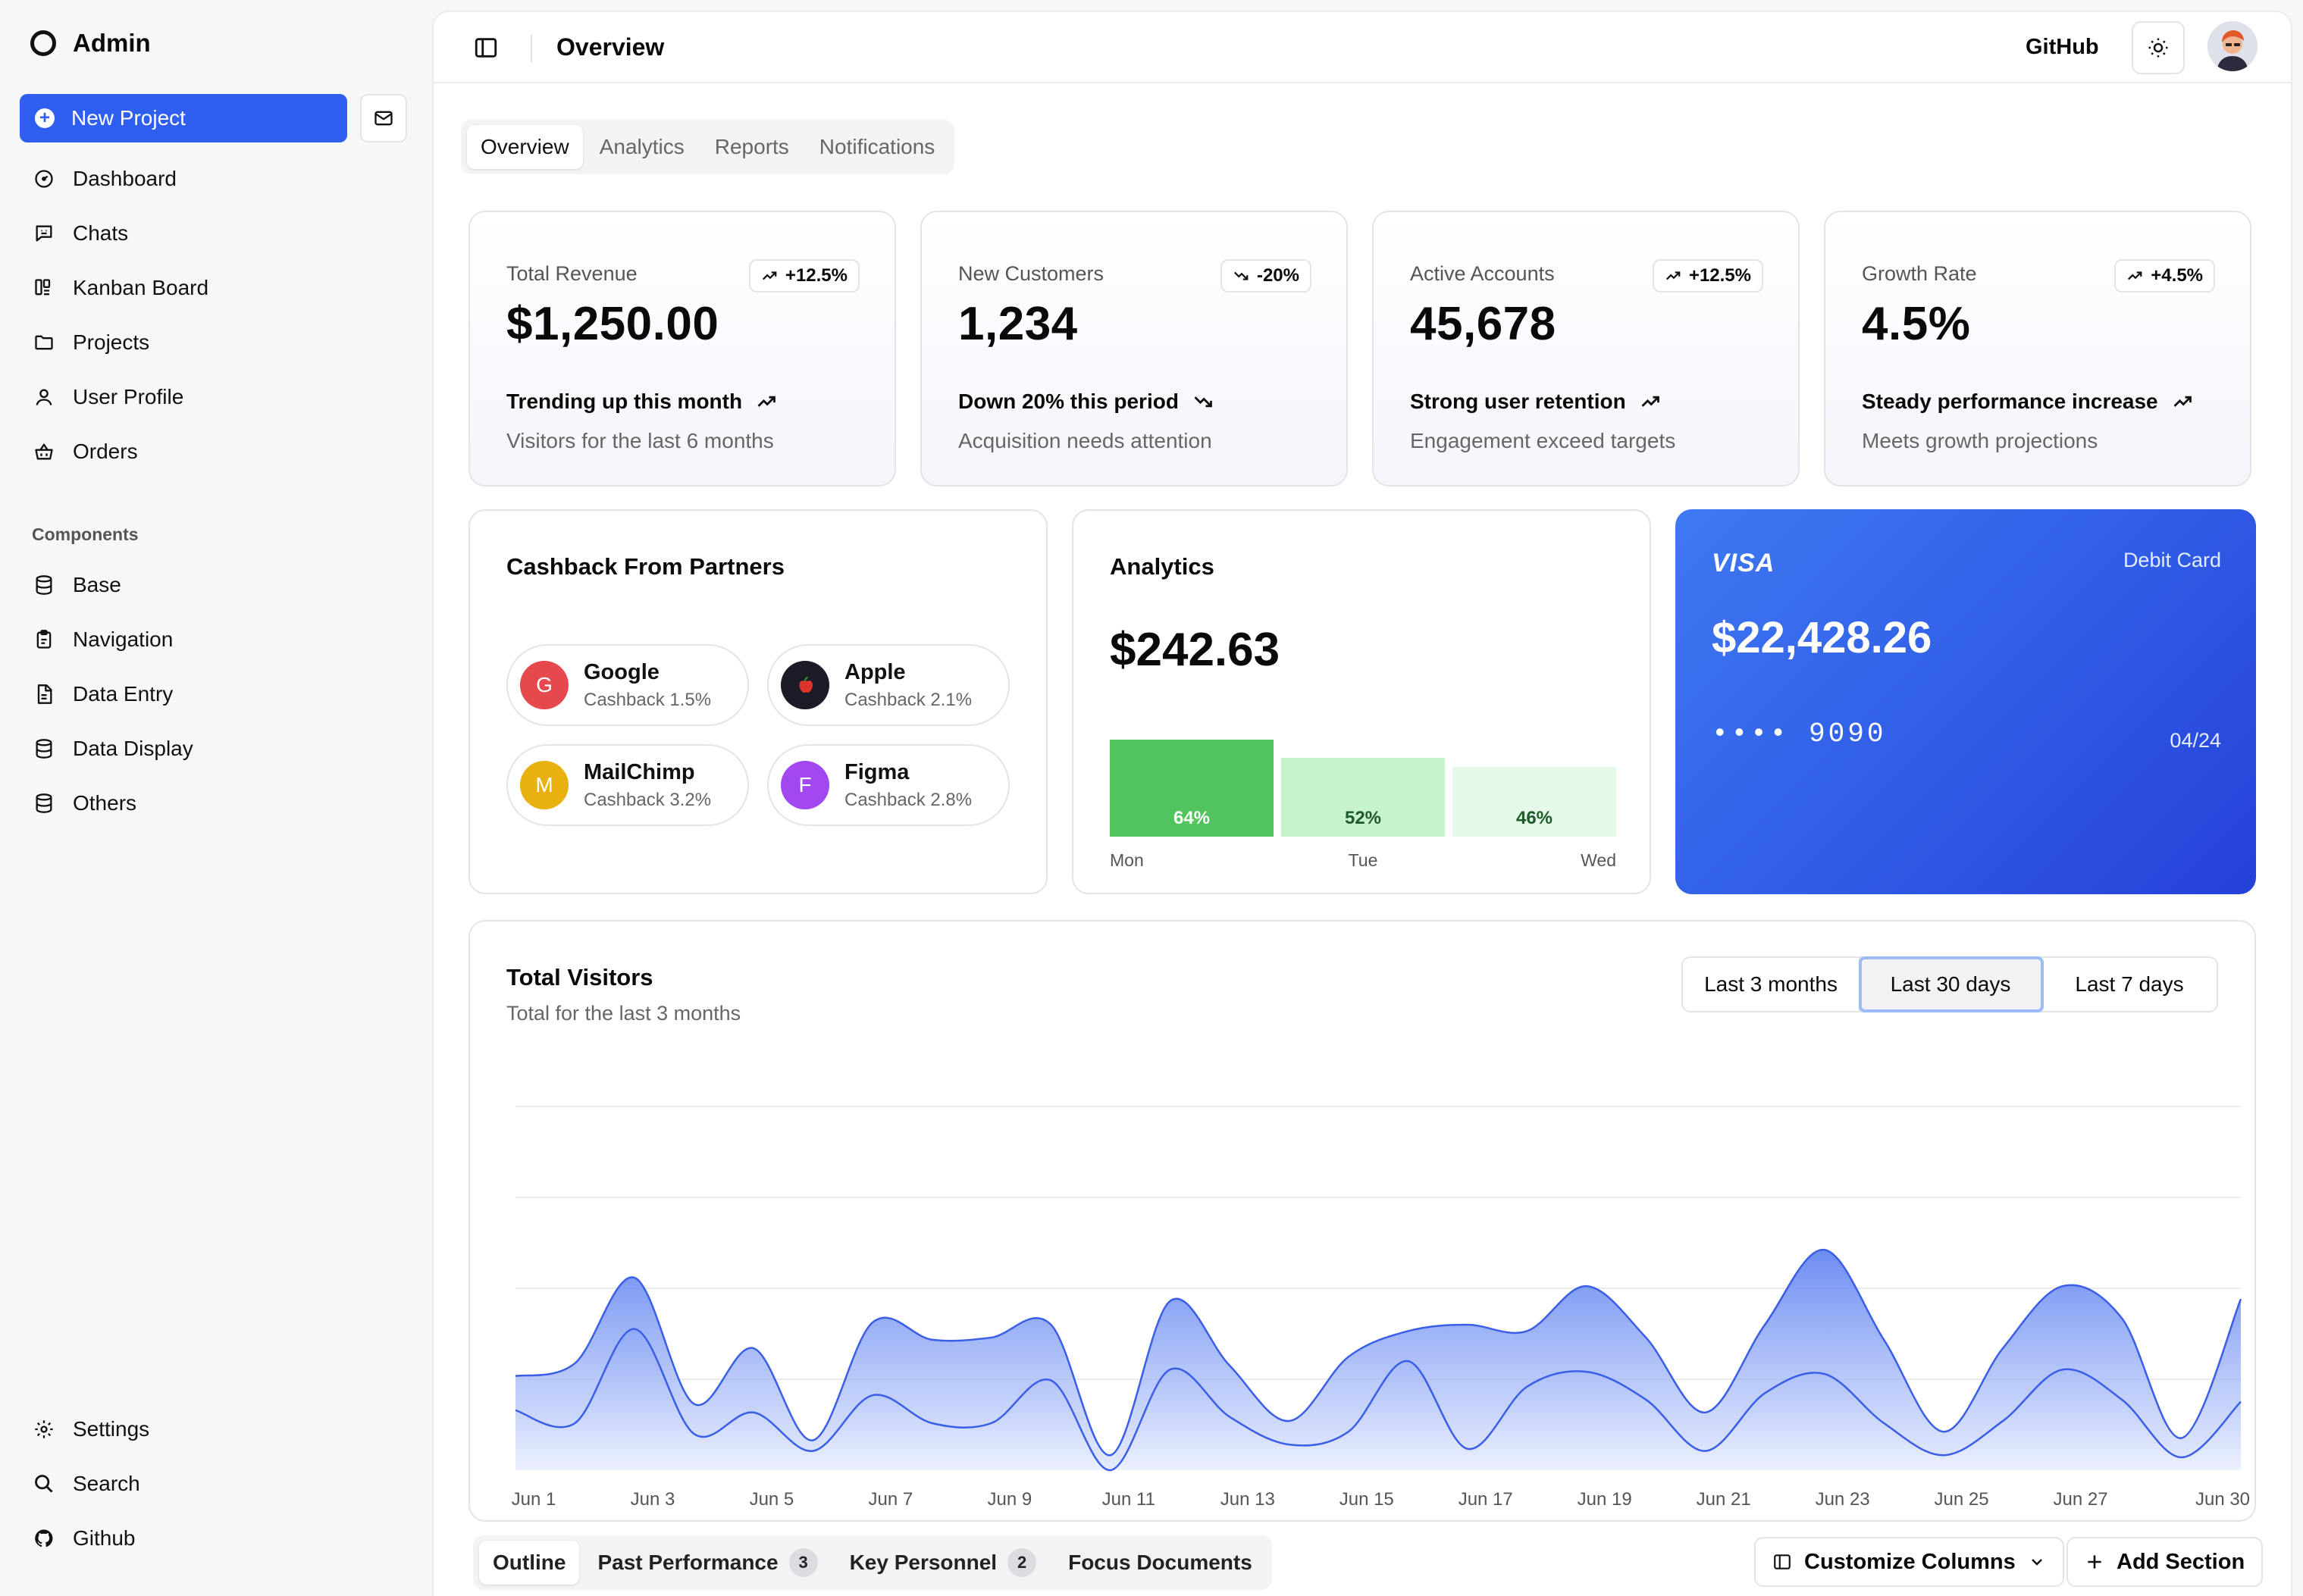 This screenshot has height=1596, width=2303. I want to click on trending-up-icon, so click(2182, 401).